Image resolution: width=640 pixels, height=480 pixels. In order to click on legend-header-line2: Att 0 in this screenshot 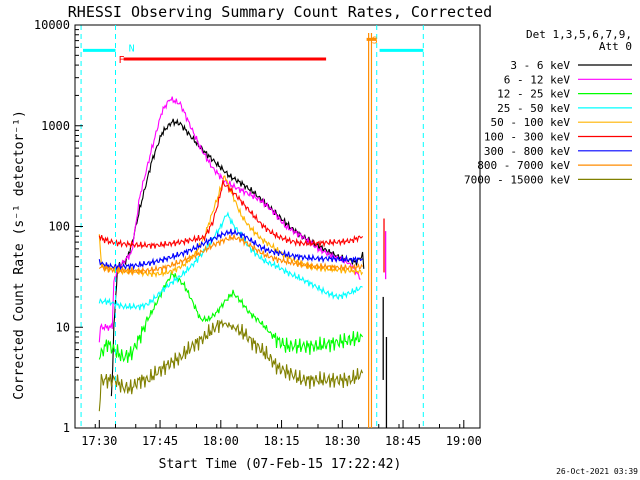, I will do `click(615, 46)`.